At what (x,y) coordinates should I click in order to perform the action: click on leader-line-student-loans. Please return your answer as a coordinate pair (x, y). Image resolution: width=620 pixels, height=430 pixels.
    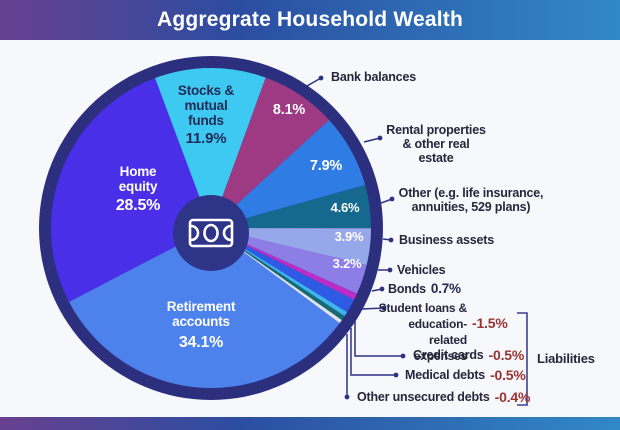
    Looking at the image, I should click on (372, 308).